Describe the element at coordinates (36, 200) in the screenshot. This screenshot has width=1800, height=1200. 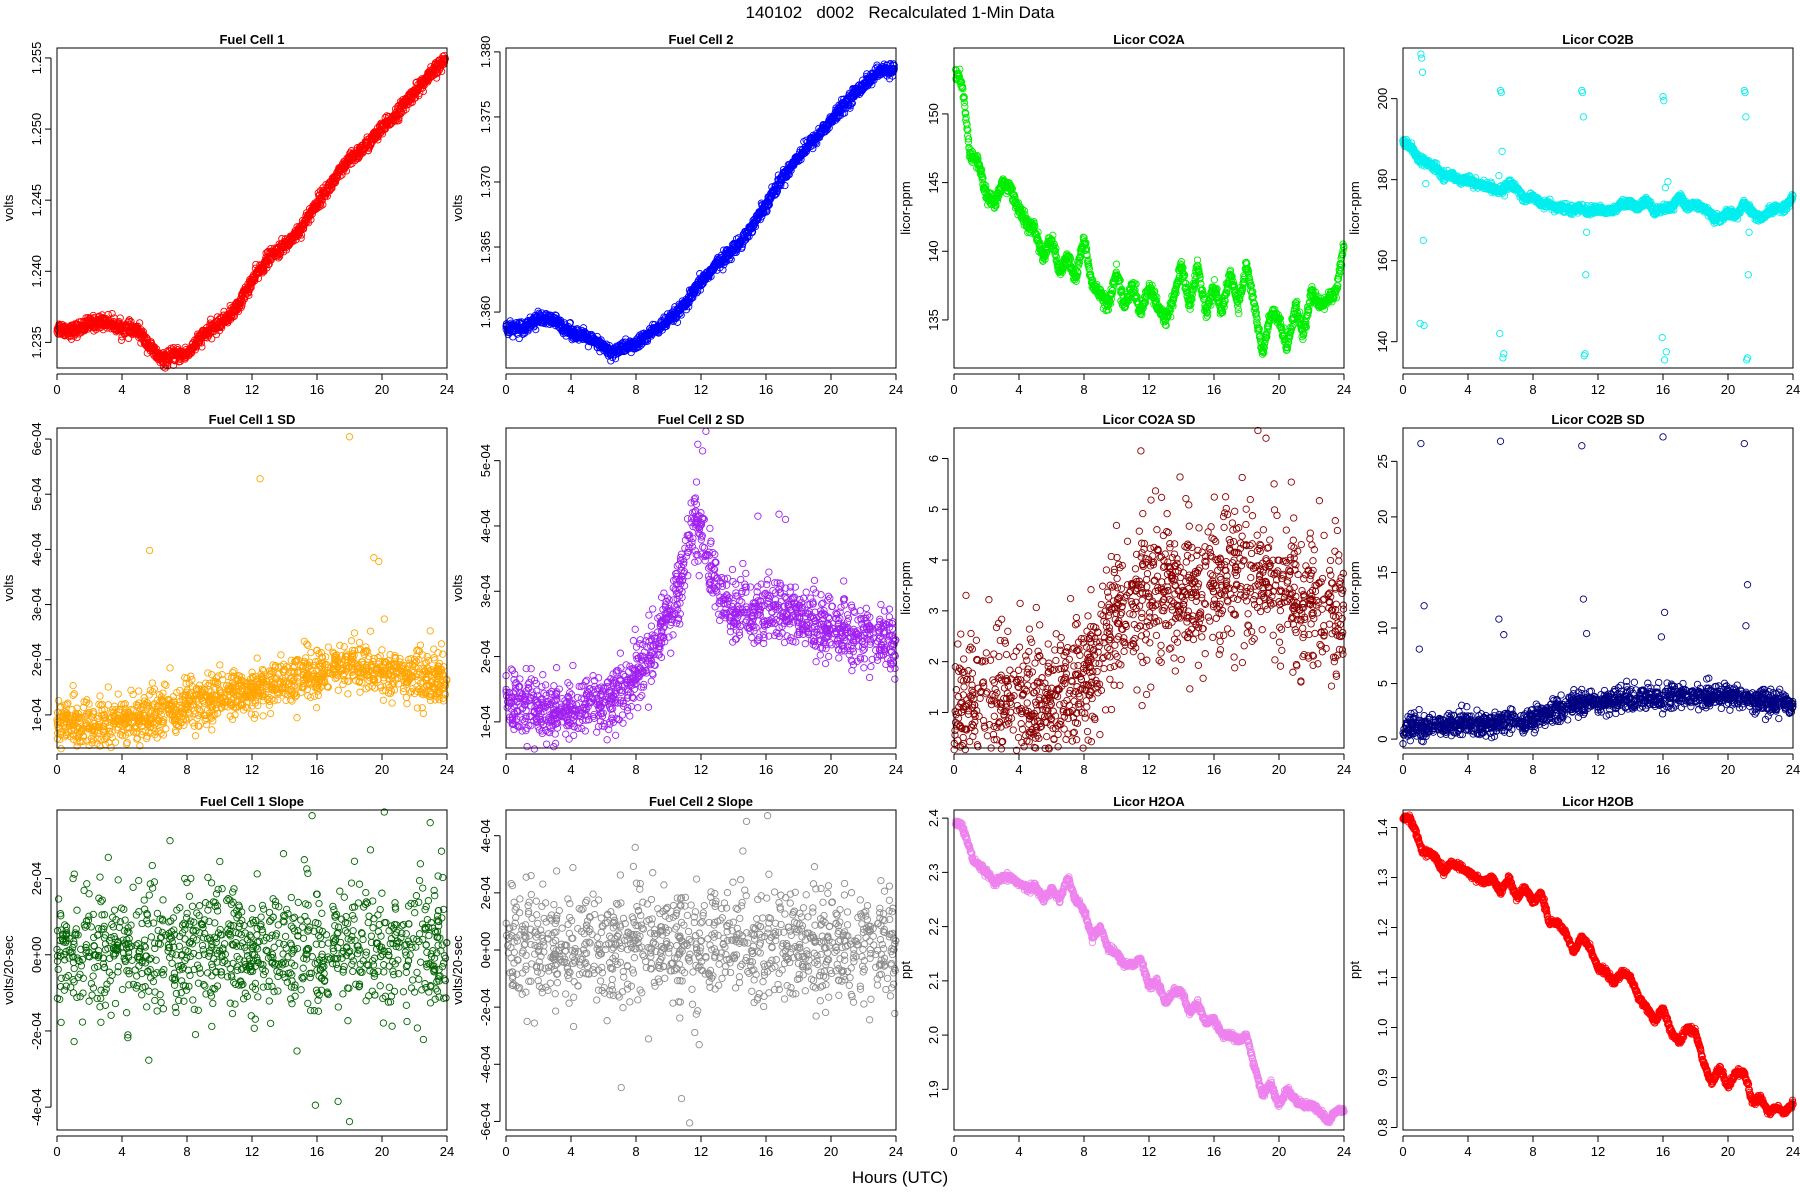
I see `y-tick-label: 1.245` at that location.